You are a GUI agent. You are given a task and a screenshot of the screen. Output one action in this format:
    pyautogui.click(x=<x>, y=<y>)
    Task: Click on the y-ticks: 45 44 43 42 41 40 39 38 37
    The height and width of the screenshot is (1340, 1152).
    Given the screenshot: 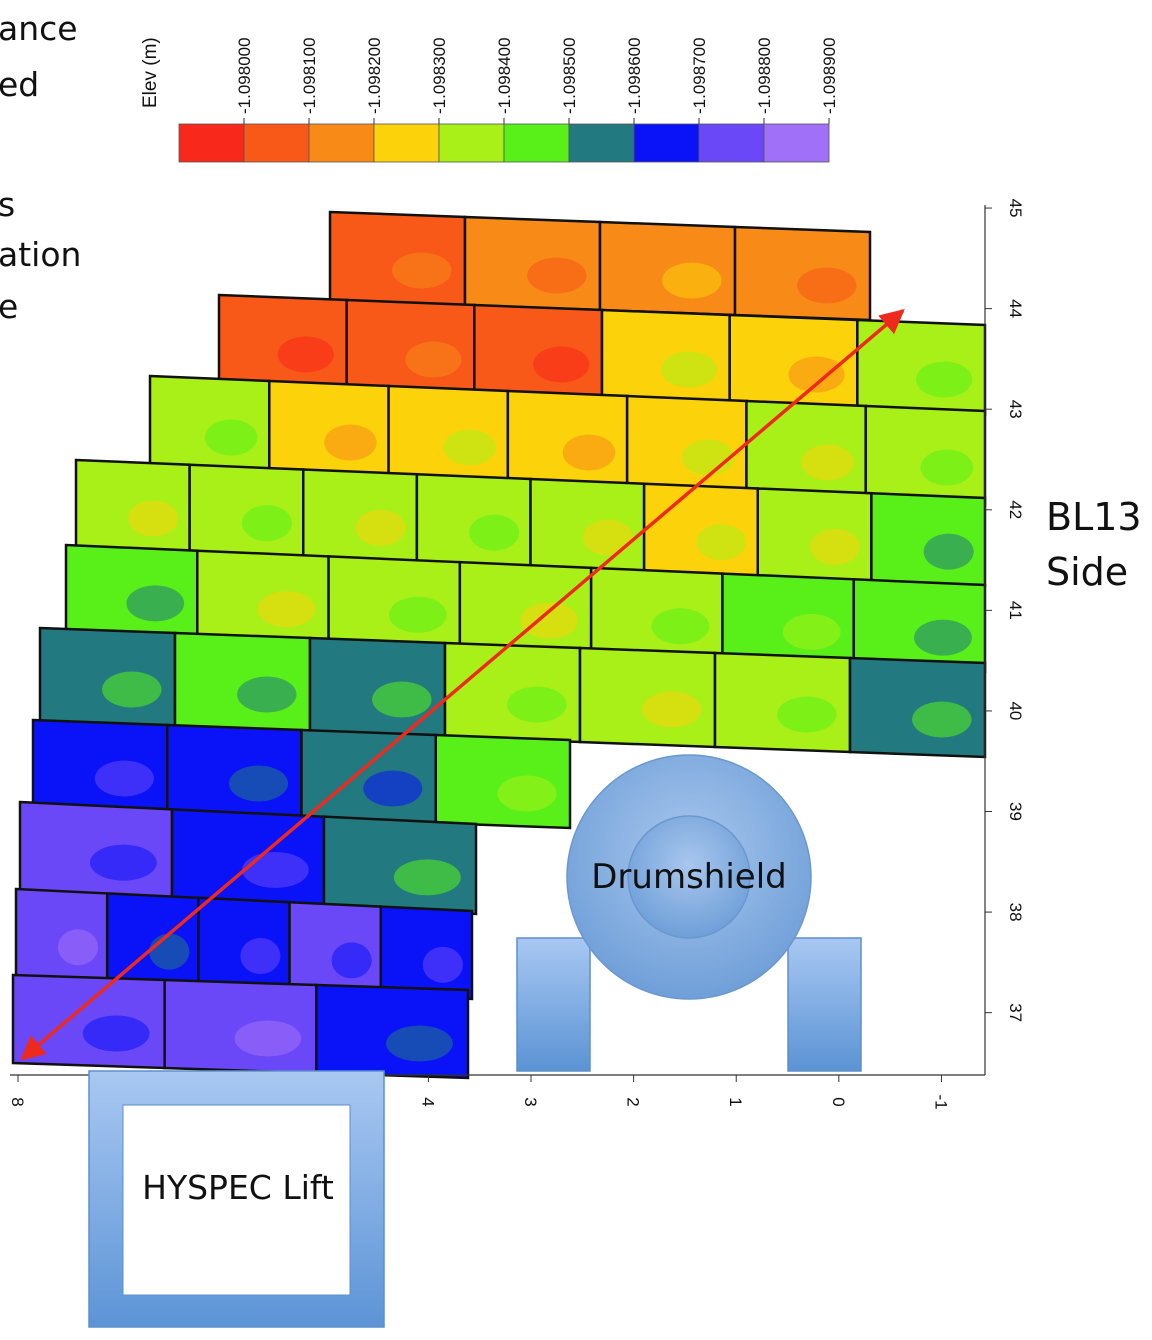 What is the action you would take?
    pyautogui.click(x=1005, y=610)
    